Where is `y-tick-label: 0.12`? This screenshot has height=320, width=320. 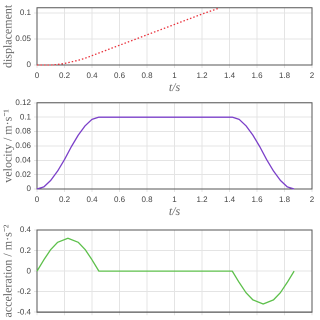
y-tick-label: 0.12 is located at coordinates (23, 103).